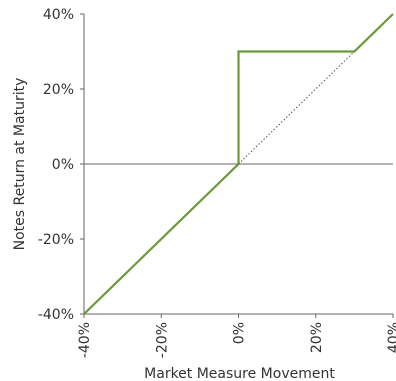 The image size is (396, 381). Describe the element at coordinates (20, 164) in the screenshot. I see `y-axis-title: Notes Return at Maturity` at that location.